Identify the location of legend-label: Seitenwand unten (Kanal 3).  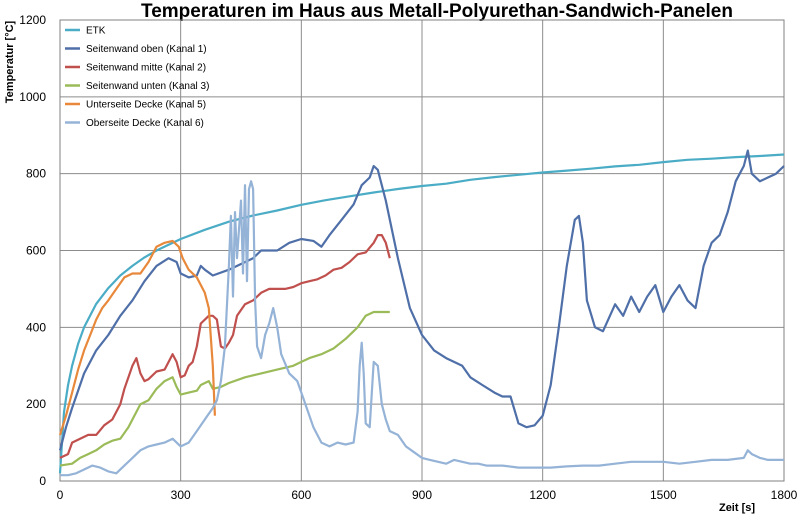
(147, 86).